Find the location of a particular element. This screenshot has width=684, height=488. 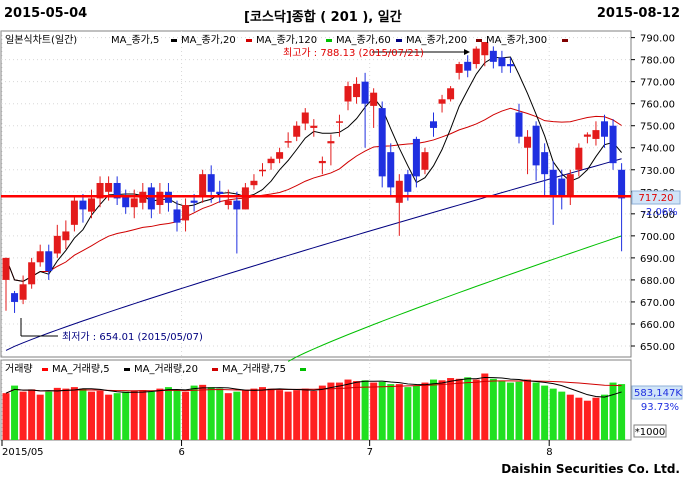

y-tick-label: 680.00 is located at coordinates (657, 281).